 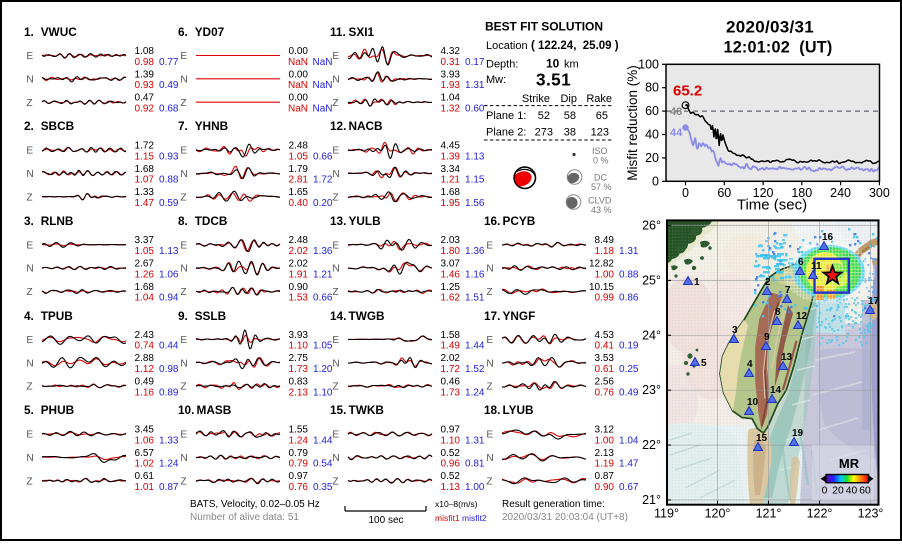 I want to click on svg-text: 2.48, so click(x=299, y=146).